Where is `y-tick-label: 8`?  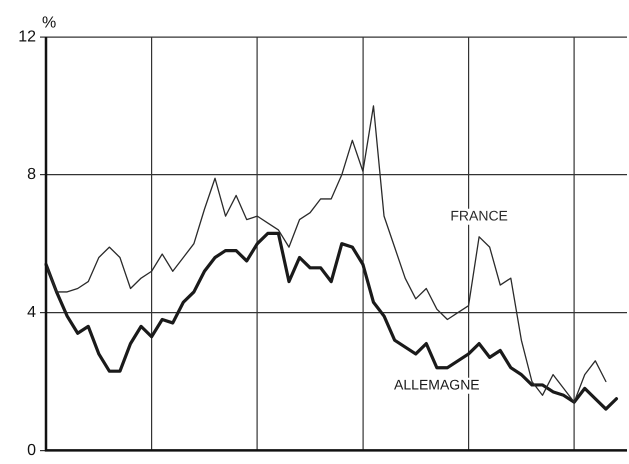 y-tick-label: 8 is located at coordinates (31, 175).